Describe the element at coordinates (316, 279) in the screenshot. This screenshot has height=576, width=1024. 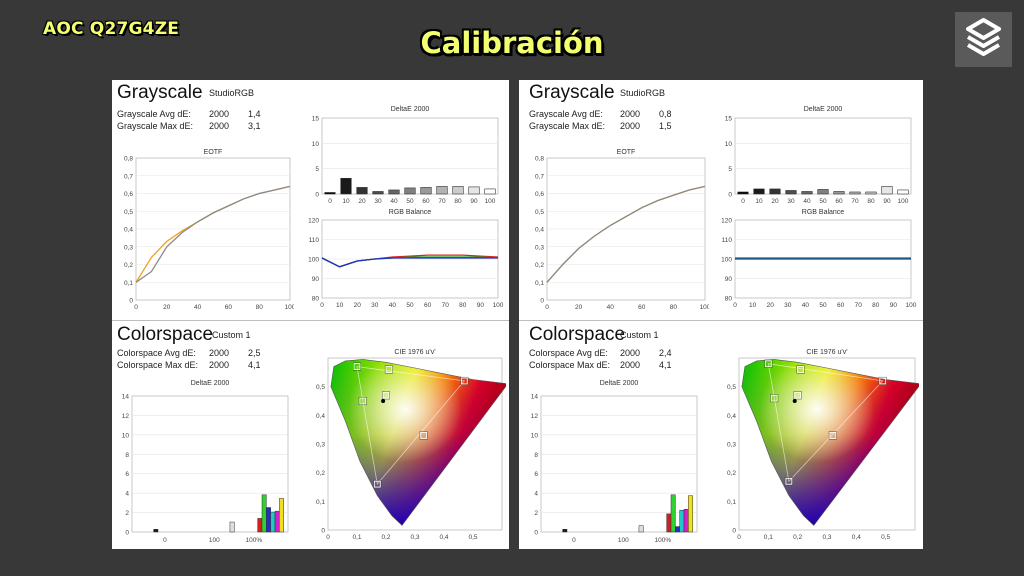
I see `y-tick-label: 90` at that location.